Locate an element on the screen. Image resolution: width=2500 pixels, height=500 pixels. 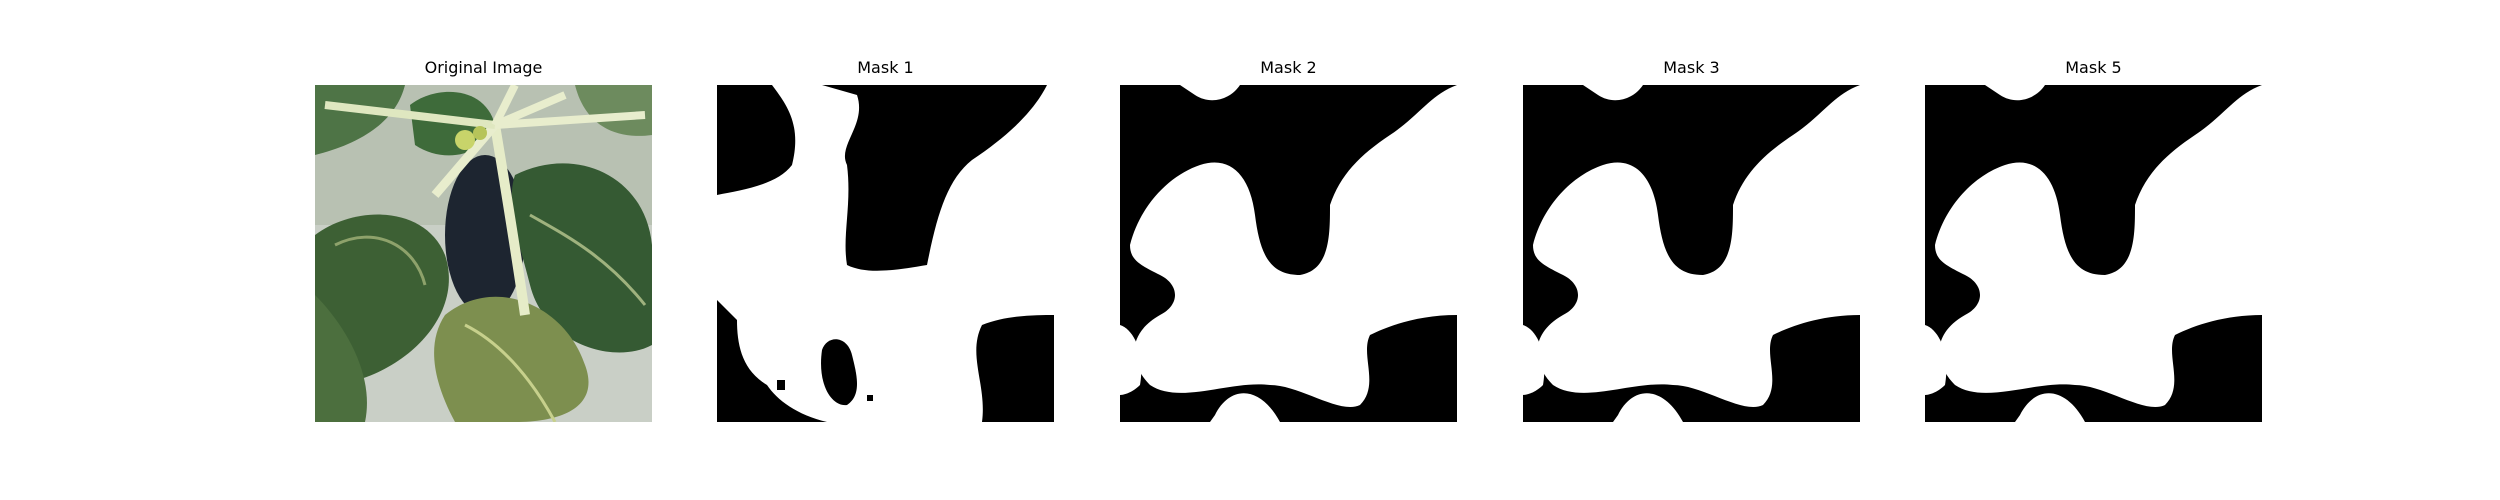
mask-3-image is located at coordinates (1691, 253).